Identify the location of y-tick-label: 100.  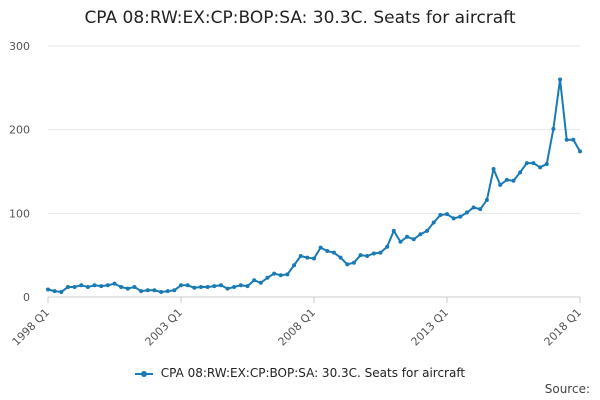
(19, 213).